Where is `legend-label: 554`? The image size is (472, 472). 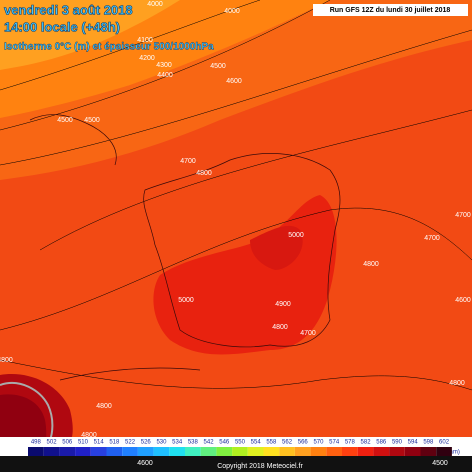 legend-label: 554 is located at coordinates (256, 443).